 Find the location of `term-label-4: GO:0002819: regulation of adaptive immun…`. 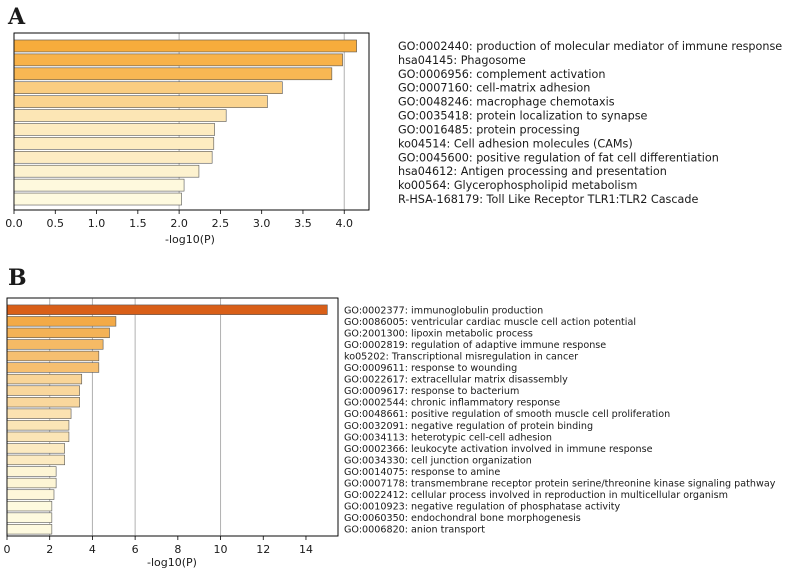

term-label-4: GO:0002819: regulation of adaptive immun… is located at coordinates (475, 345).